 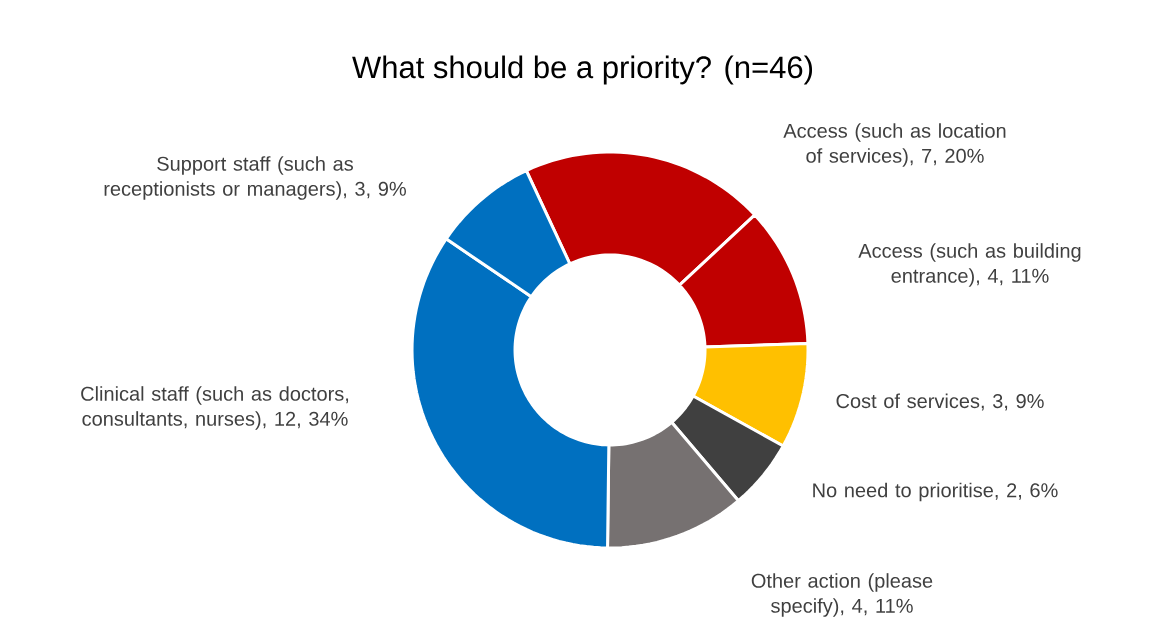 What do you see at coordinates (215, 408) in the screenshot?
I see `slice-label: Clinical staff (such as doctors, consultants, nurses), 12, 34%` at bounding box center [215, 408].